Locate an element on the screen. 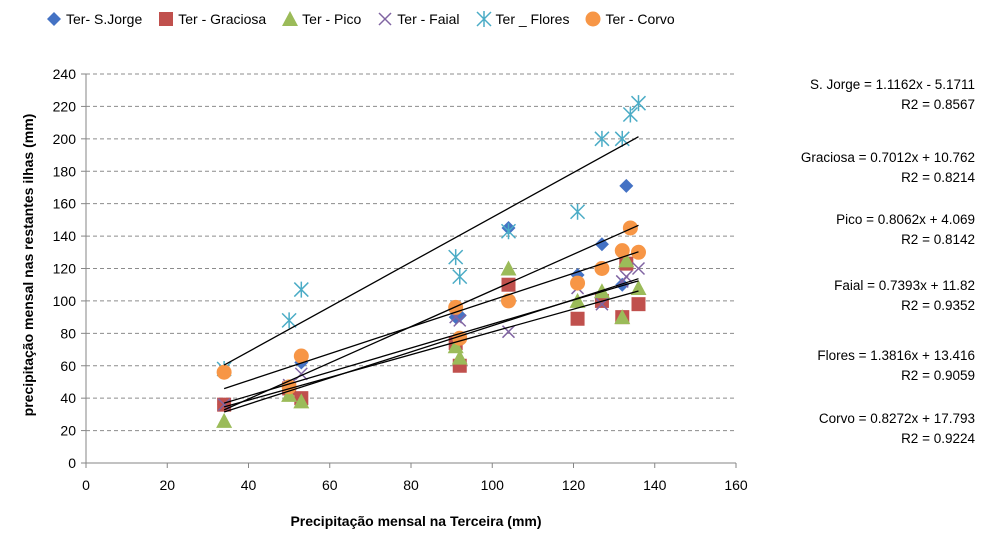 The height and width of the screenshot is (538, 1001). legend-item: Ter- S.Jorge is located at coordinates (94, 19).